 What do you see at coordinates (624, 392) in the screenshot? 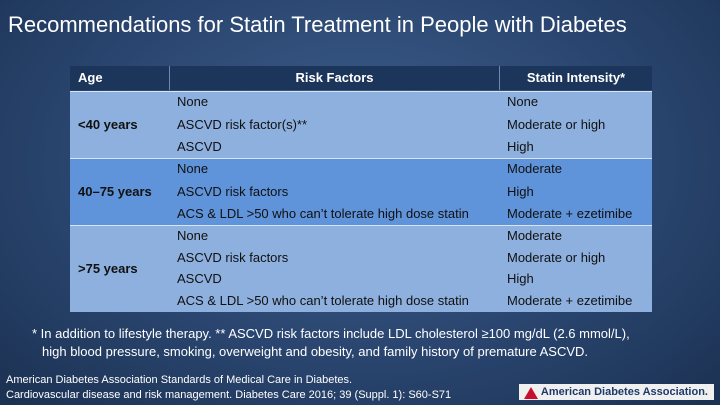
I see `logo-text: American Diabetes Association.` at bounding box center [624, 392].